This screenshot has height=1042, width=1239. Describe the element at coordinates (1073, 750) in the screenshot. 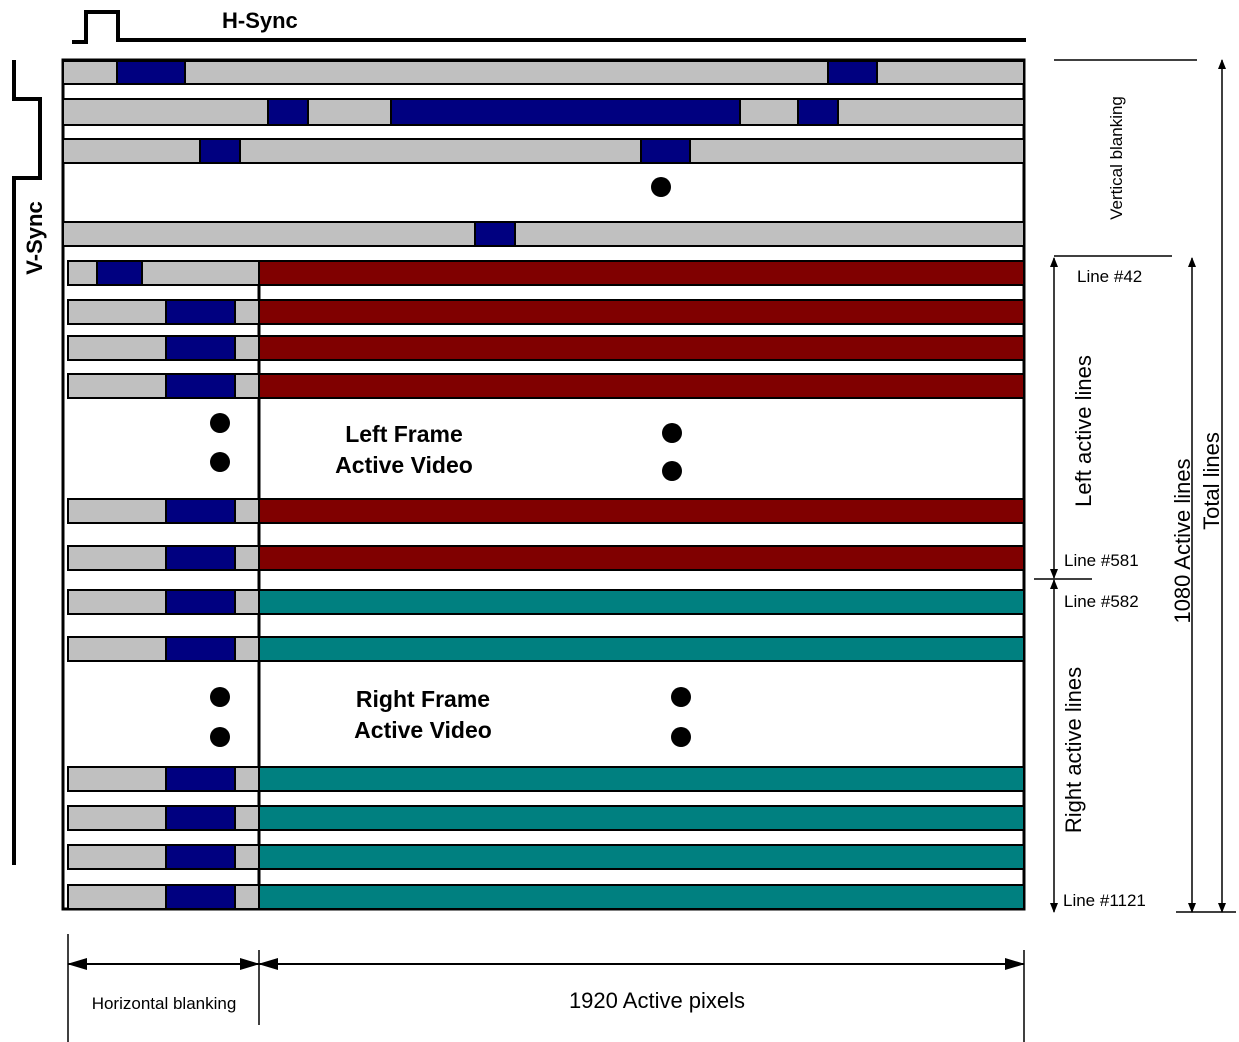

I see `right-active-lines-label: Right active lines` at that location.